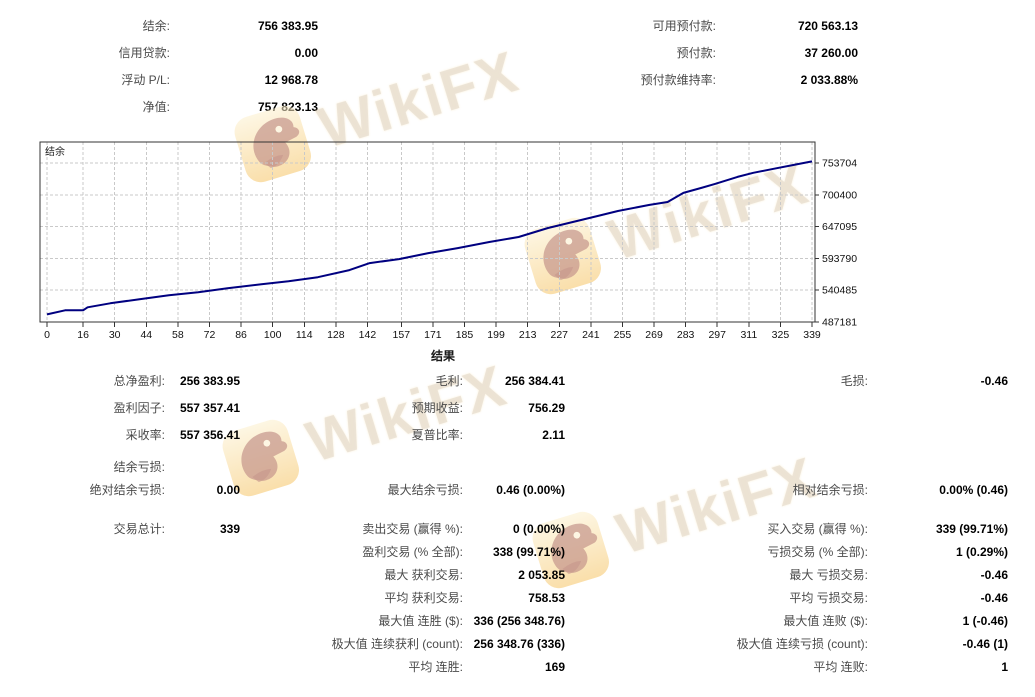 The height and width of the screenshot is (697, 1035). Describe the element at coordinates (423, 598) in the screenshot. I see `stat-label: 平均 获利交易:` at that location.